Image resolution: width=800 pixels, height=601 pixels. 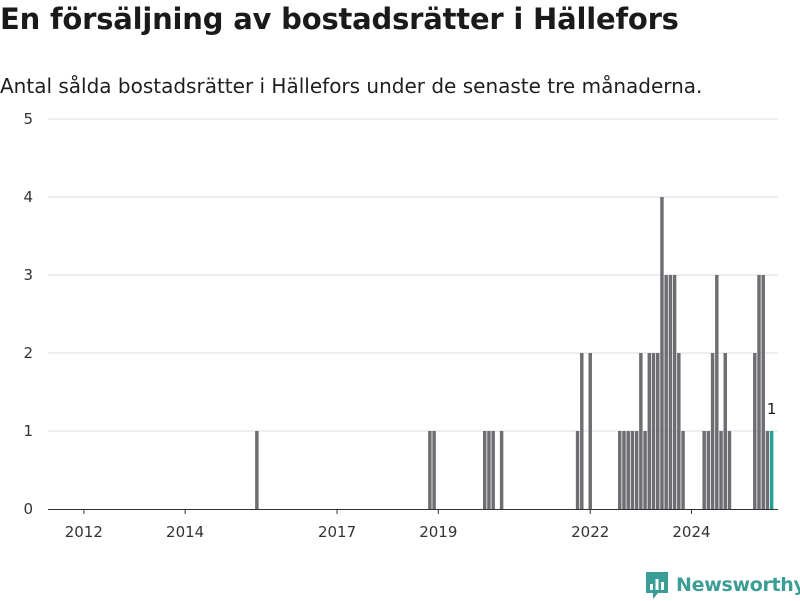 What do you see at coordinates (438, 532) in the screenshot?
I see `x-tick-label: 2019` at bounding box center [438, 532].